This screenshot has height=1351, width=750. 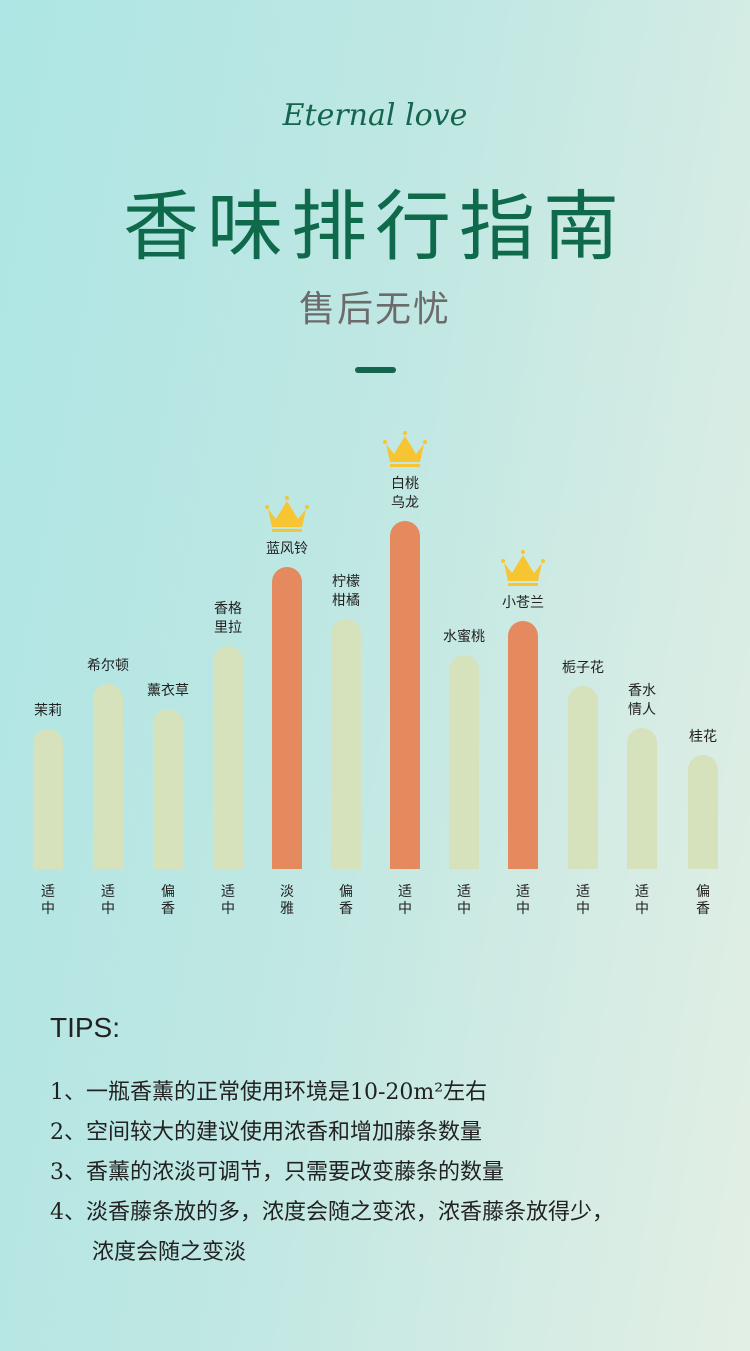 What do you see at coordinates (523, 603) in the screenshot?
I see `bar-label: 小苍兰` at bounding box center [523, 603].